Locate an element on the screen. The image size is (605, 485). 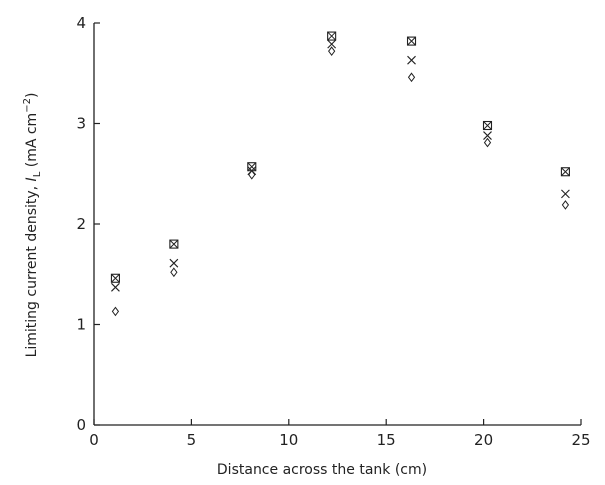
x-ticks: 0 5 10 15 20 25 is located at coordinates (340, 434).